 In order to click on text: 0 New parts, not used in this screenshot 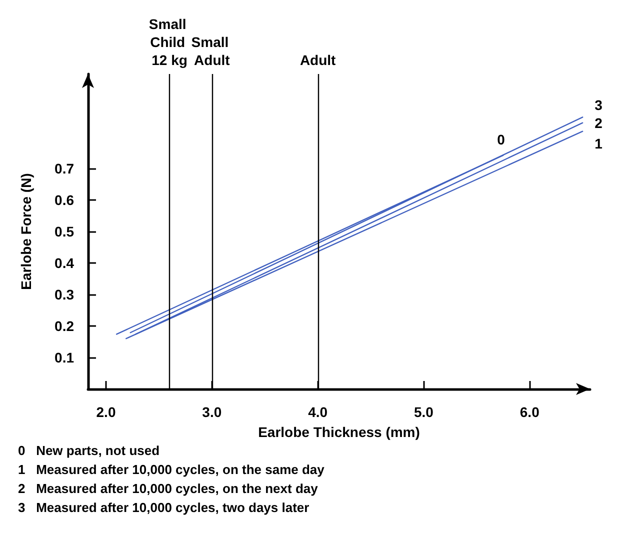, I will do `click(89, 450)`.